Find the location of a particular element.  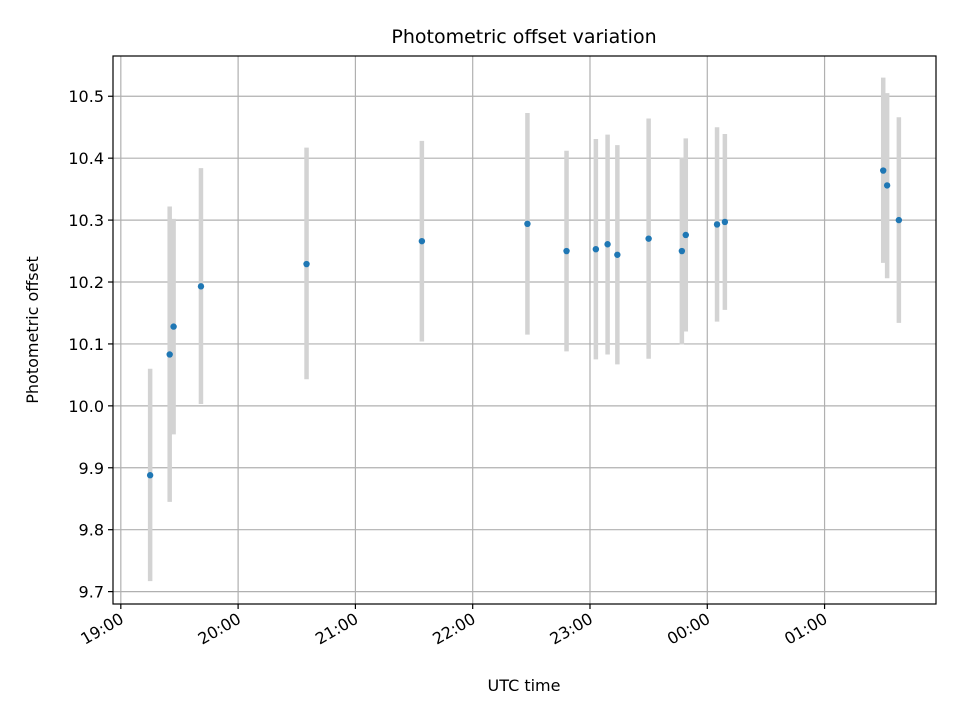

y-tick-label: 9.9 is located at coordinates (91, 468).